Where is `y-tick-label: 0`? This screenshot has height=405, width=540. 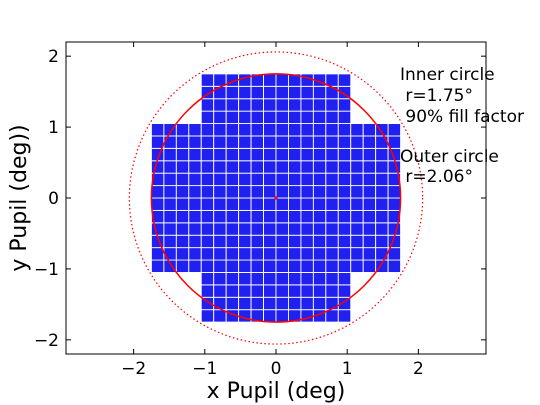 y-tick-label: 0 is located at coordinates (53, 199).